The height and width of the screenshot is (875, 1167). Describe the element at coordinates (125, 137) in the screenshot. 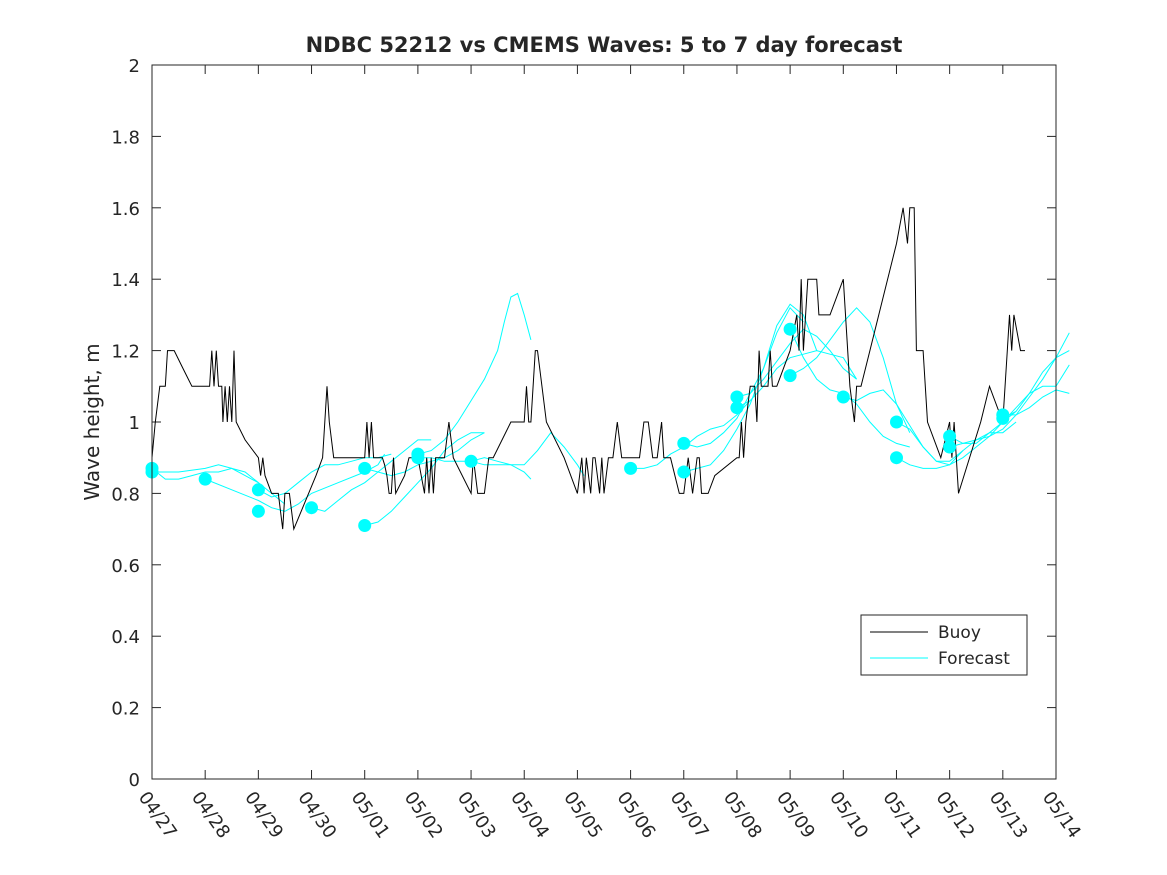

I see `y-tick-label: 1.8` at that location.